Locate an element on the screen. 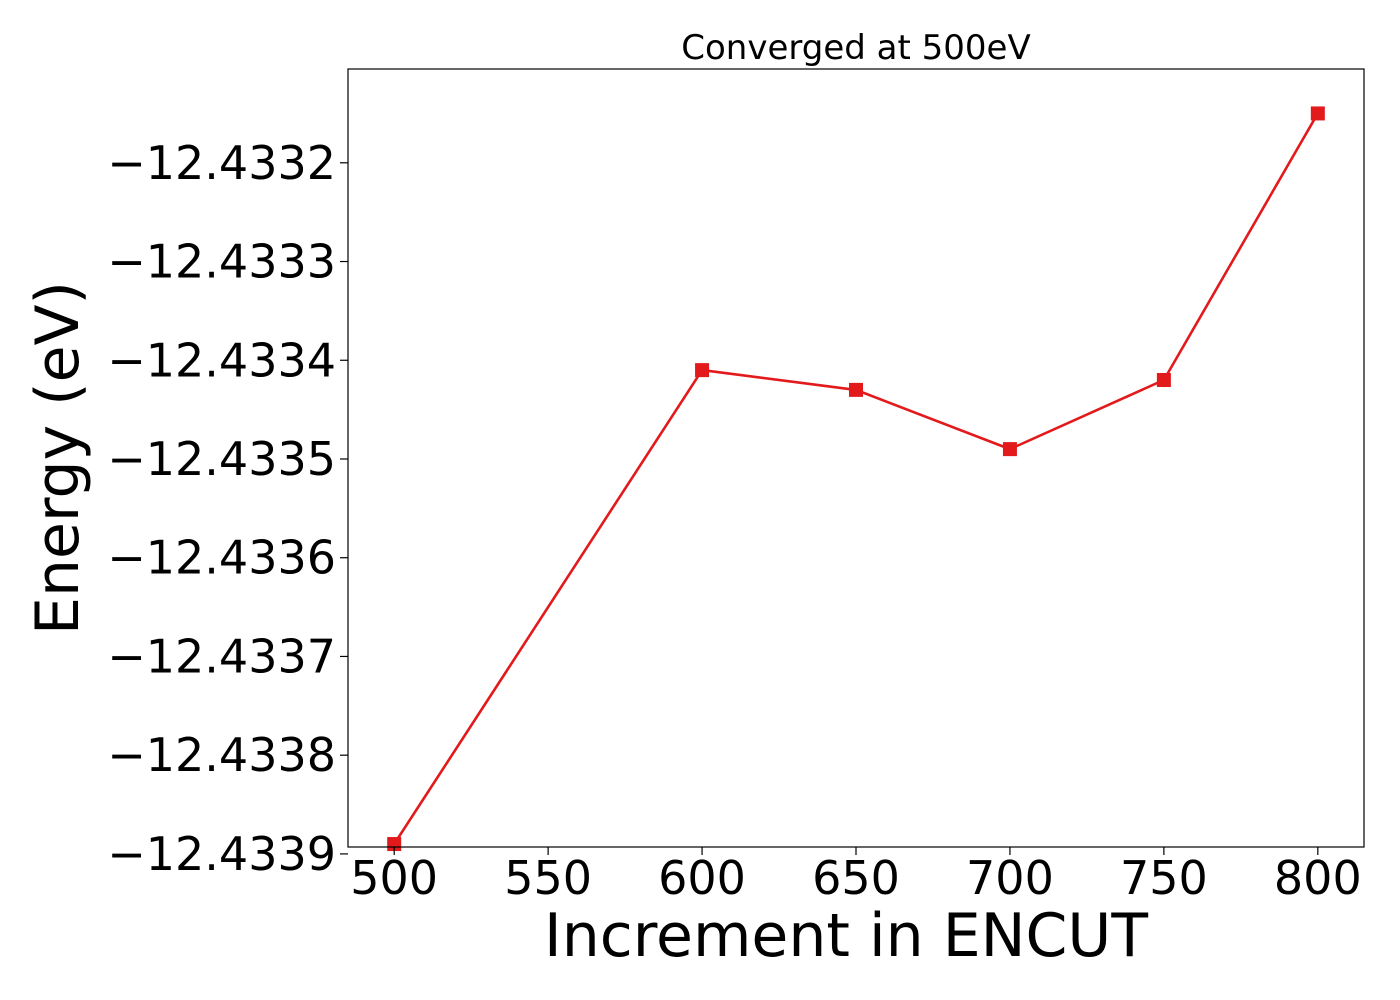 The height and width of the screenshot is (1000, 1400). y-tick-label: −12.4338 is located at coordinates (221, 755).